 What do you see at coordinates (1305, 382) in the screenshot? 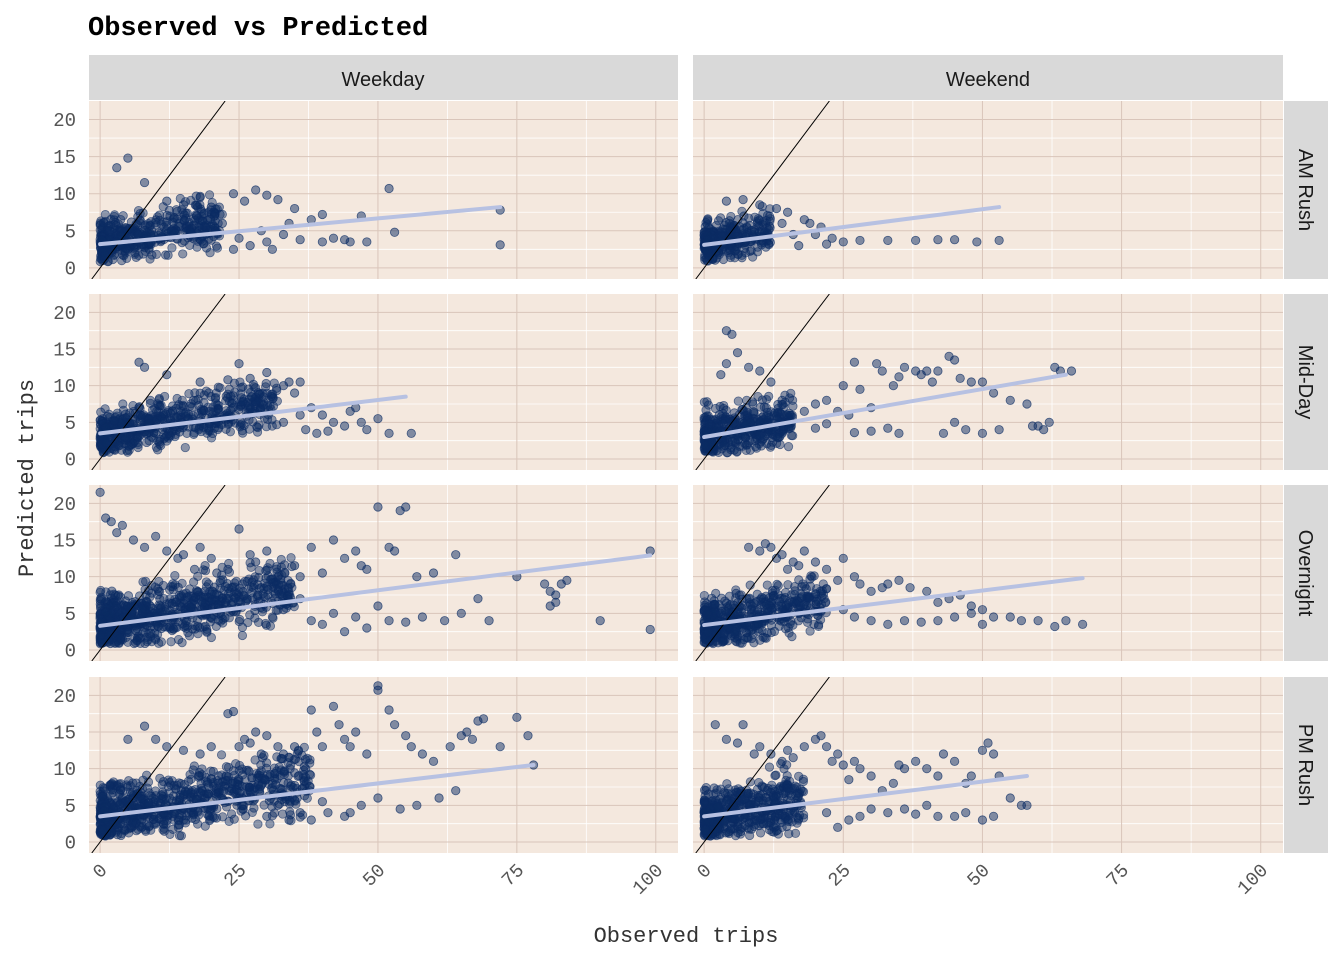
I see `strip-mid-day-label: Mid-Day` at bounding box center [1305, 382].